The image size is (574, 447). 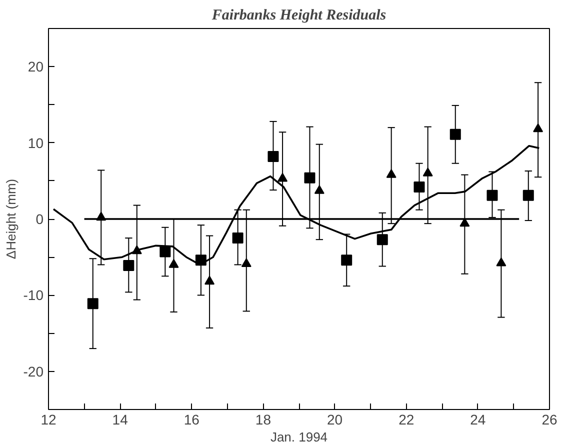 I want to click on y-axis-title: ΔHeight (mm), so click(x=10, y=219).